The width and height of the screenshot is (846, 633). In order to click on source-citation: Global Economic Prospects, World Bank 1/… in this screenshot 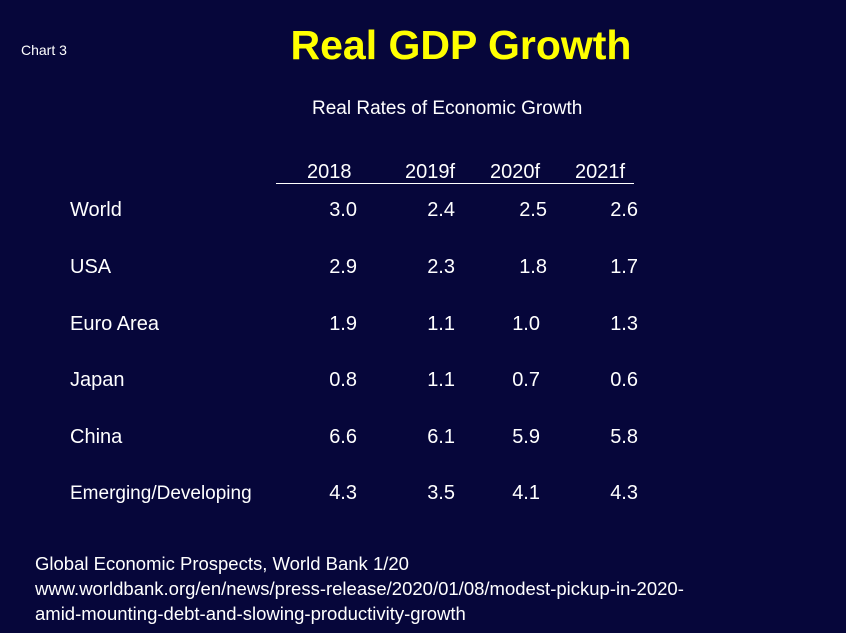, I will do `click(430, 588)`.